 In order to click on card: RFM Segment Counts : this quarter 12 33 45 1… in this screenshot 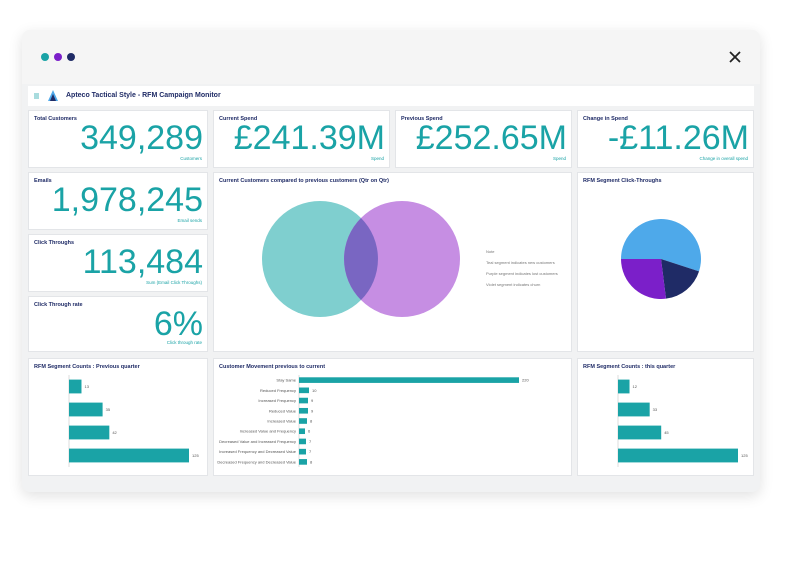, I will do `click(665, 417)`.